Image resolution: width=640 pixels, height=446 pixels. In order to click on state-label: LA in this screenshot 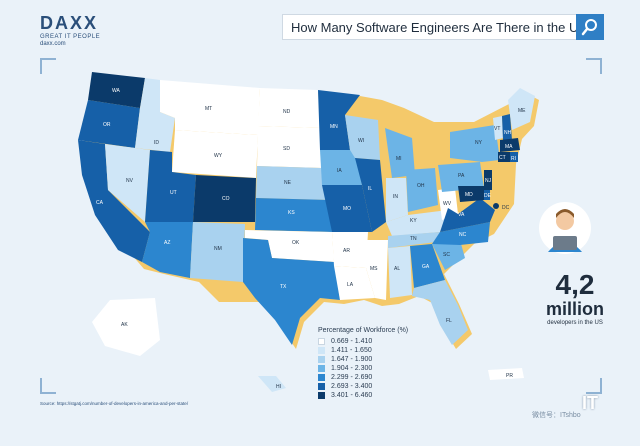, I will do `click(350, 285)`.